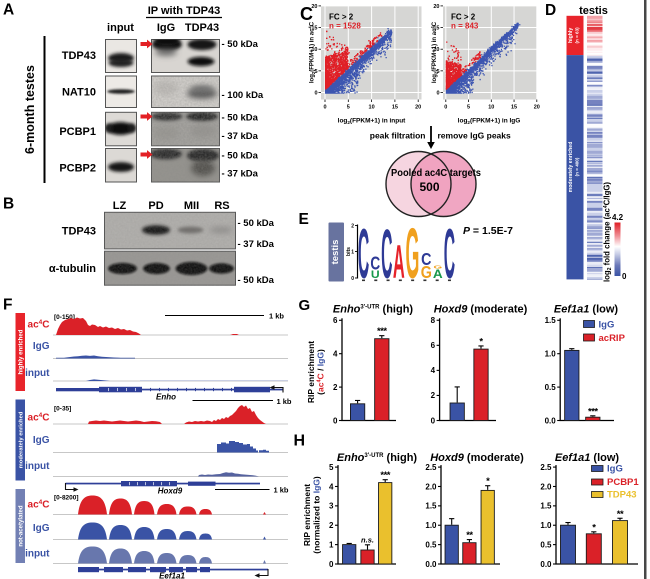  Describe the element at coordinates (20, 351) in the screenshot. I see `svg-text: highly enriched` at that location.